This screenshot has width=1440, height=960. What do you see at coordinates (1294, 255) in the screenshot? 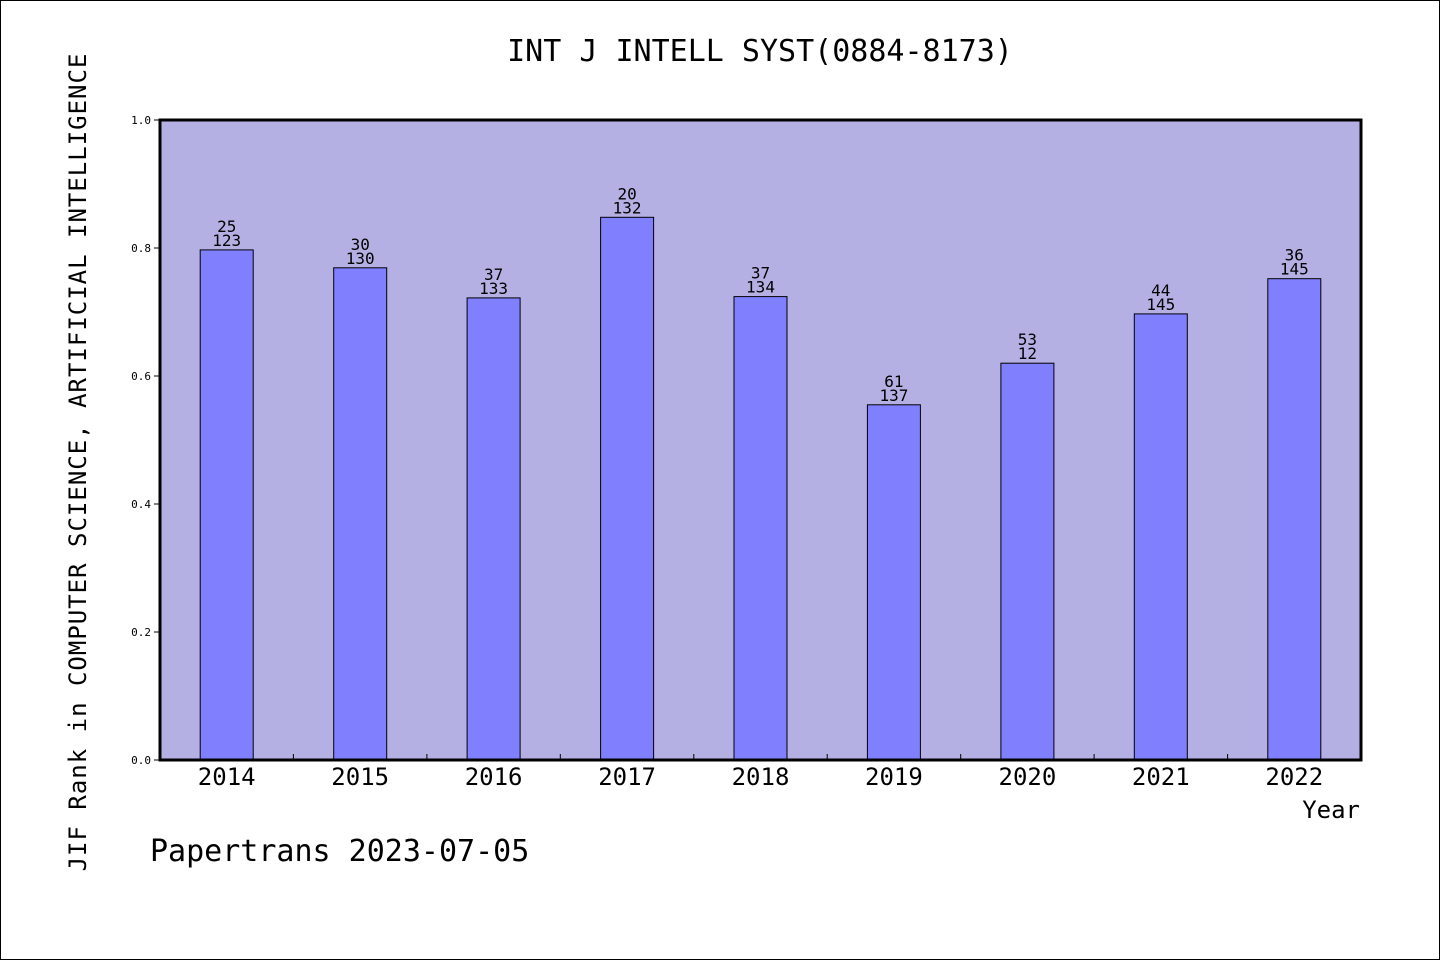
I see `bar-rank-label: 36` at bounding box center [1294, 255].